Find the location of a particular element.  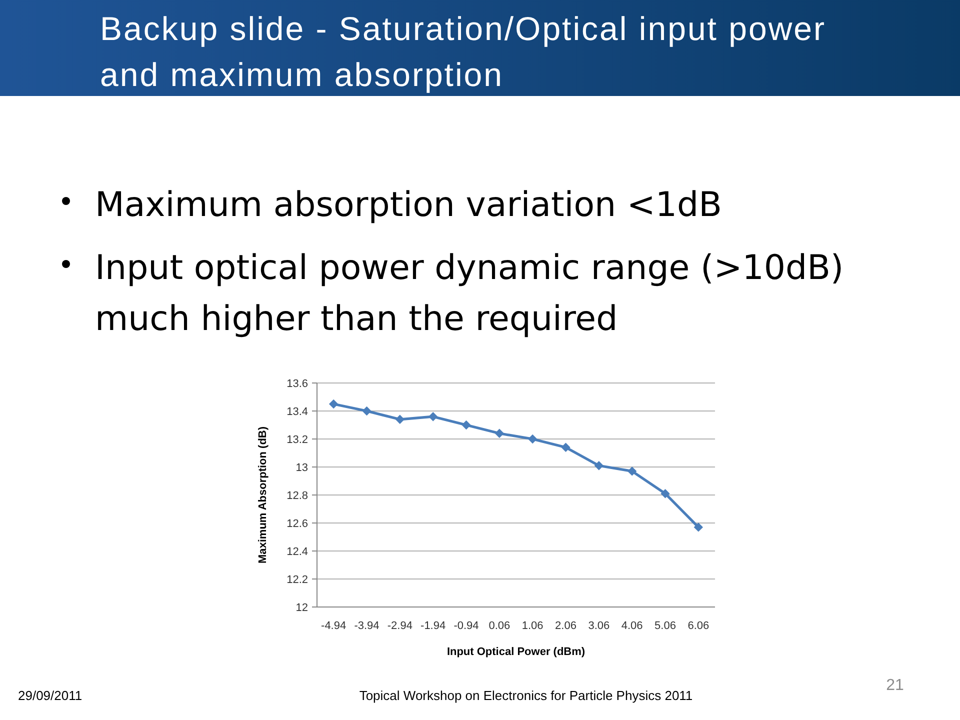

text: Maximum absorption variation <1dB is located at coordinates (409, 205).